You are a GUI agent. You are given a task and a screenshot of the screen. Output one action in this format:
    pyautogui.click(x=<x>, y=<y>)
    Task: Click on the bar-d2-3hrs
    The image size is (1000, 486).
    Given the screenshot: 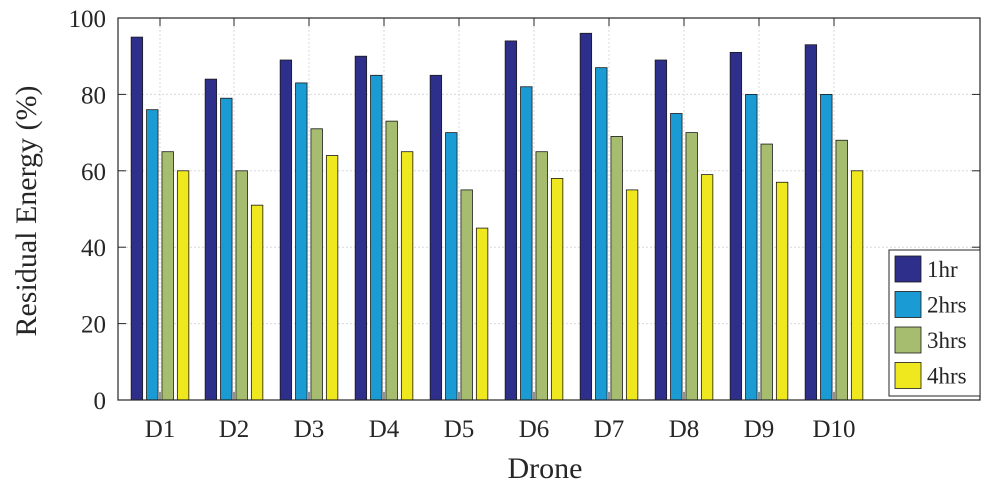 What is the action you would take?
    pyautogui.click(x=241, y=285)
    